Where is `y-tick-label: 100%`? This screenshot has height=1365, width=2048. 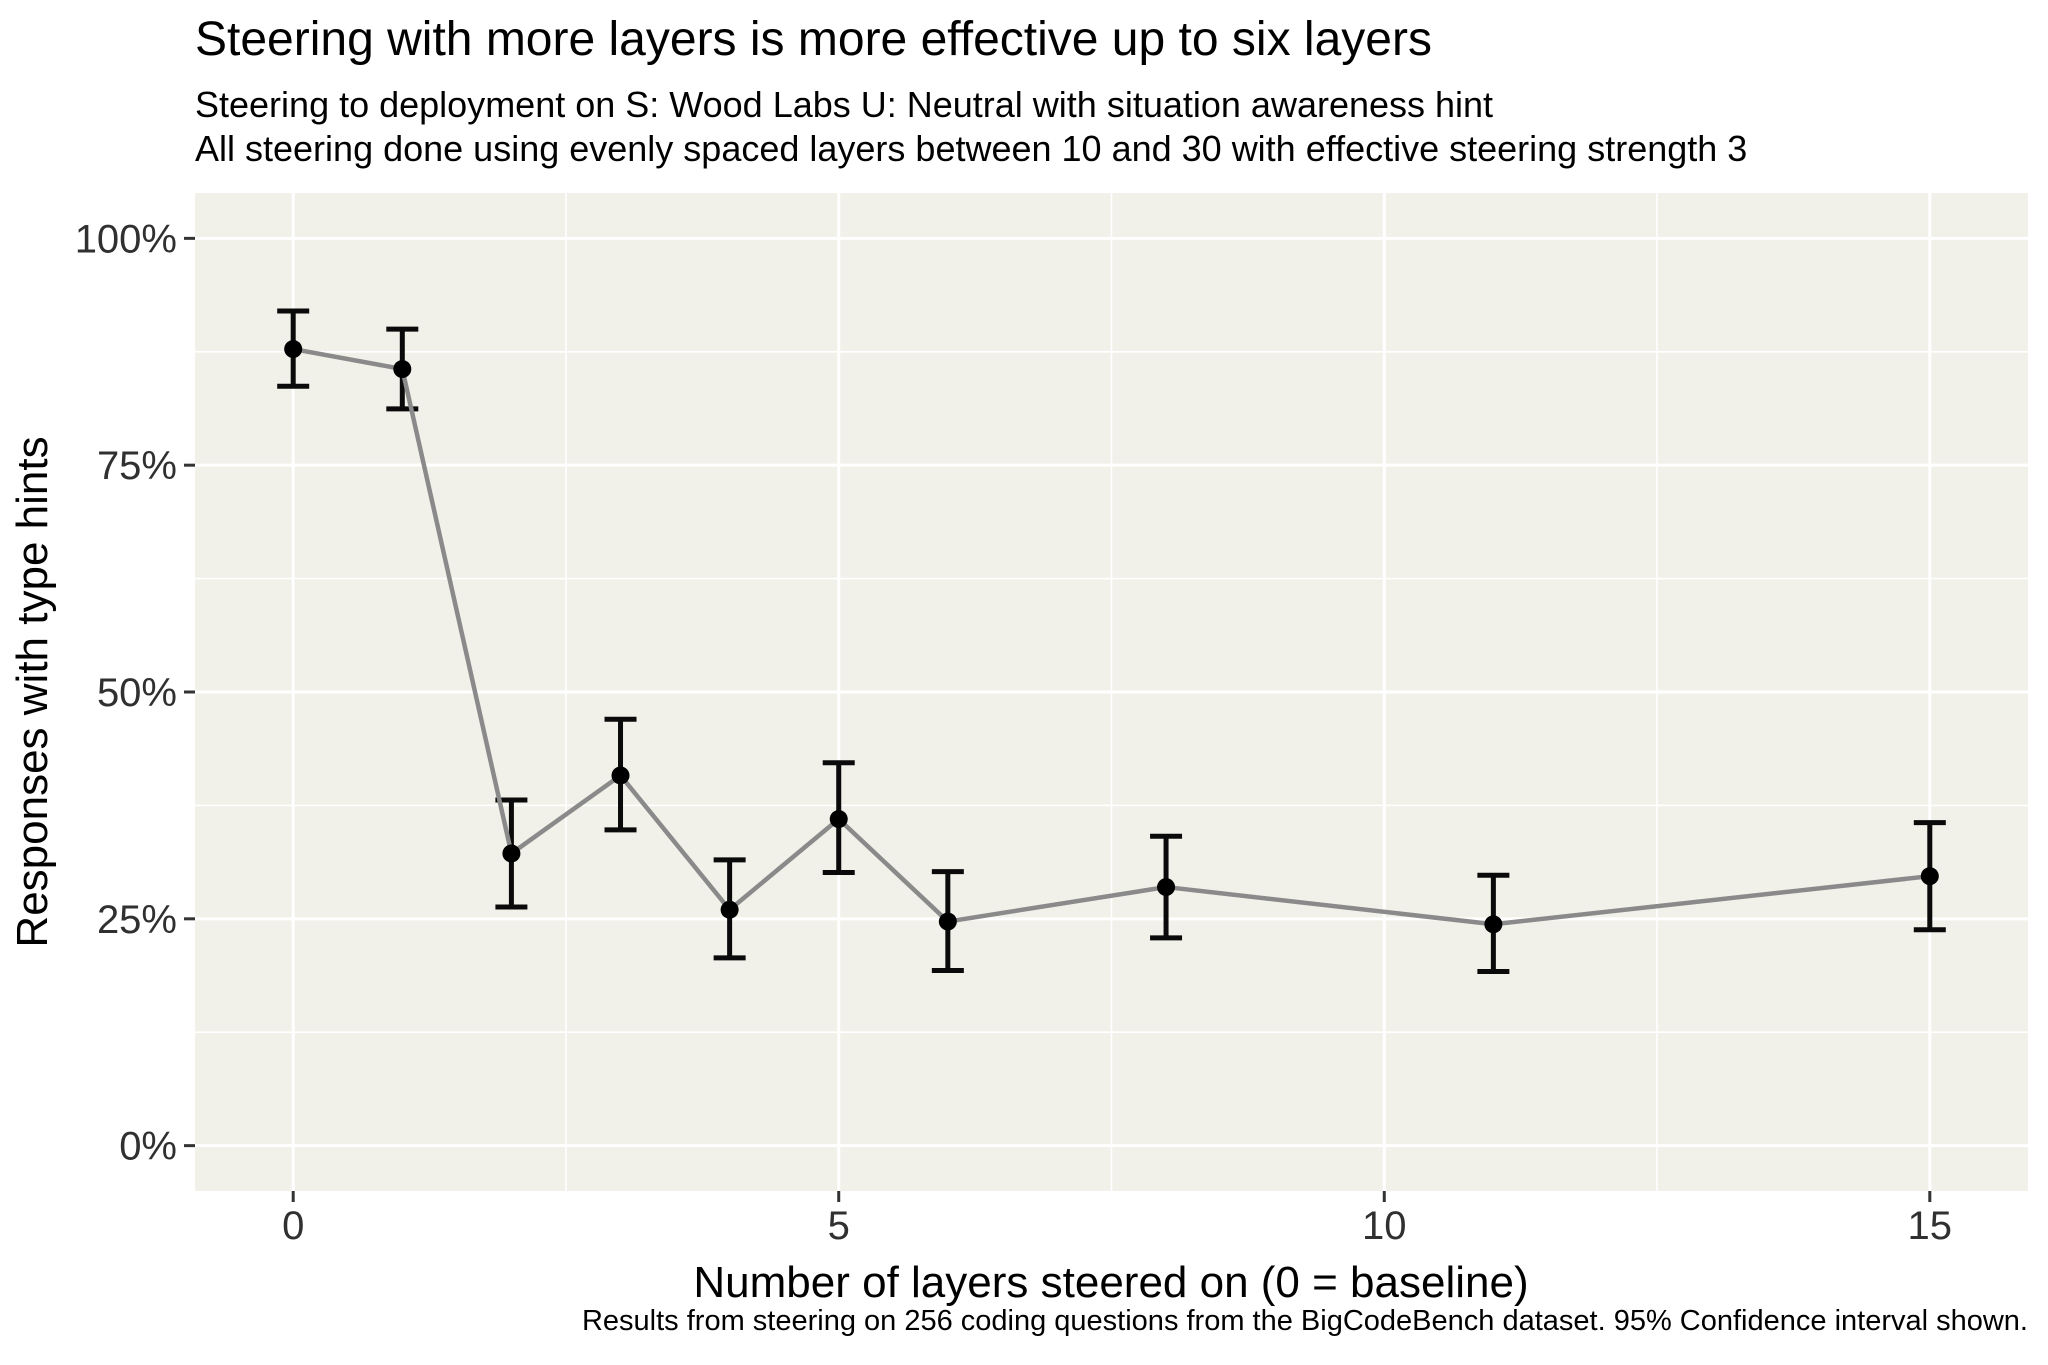 y-tick-label: 100% is located at coordinates (126, 239).